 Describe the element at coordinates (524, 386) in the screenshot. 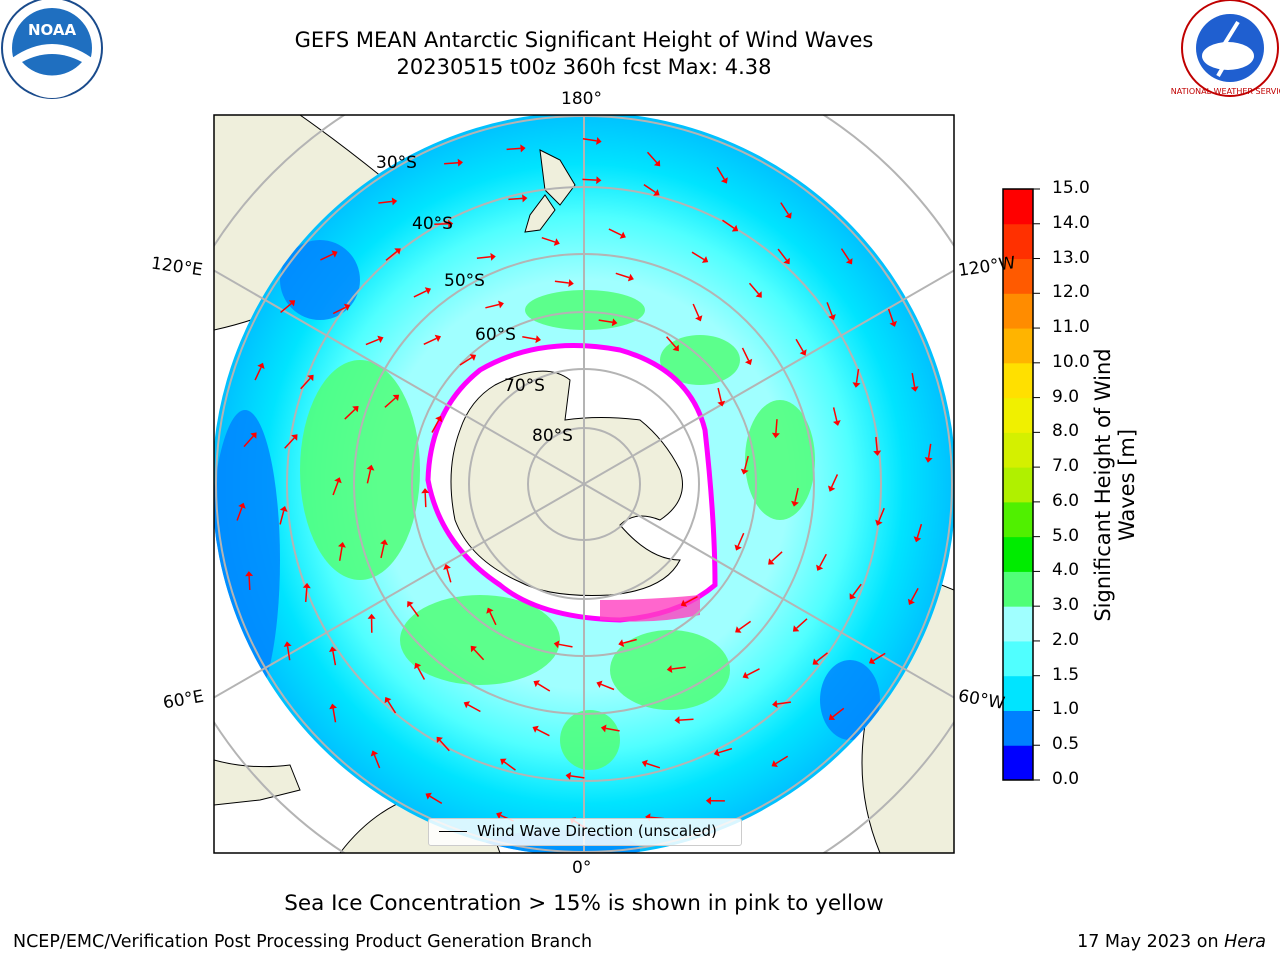

I see `lat-label-70s: 70°S` at that location.